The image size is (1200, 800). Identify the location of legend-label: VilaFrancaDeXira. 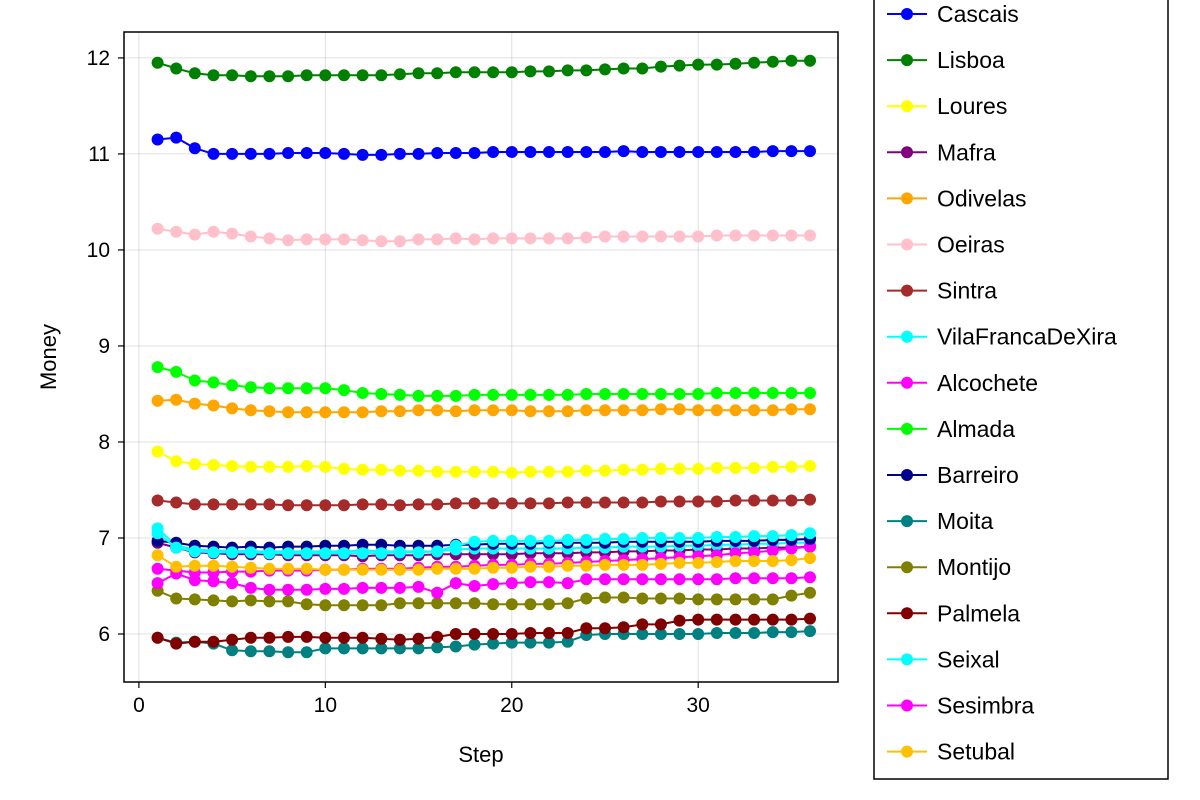
(1027, 337).